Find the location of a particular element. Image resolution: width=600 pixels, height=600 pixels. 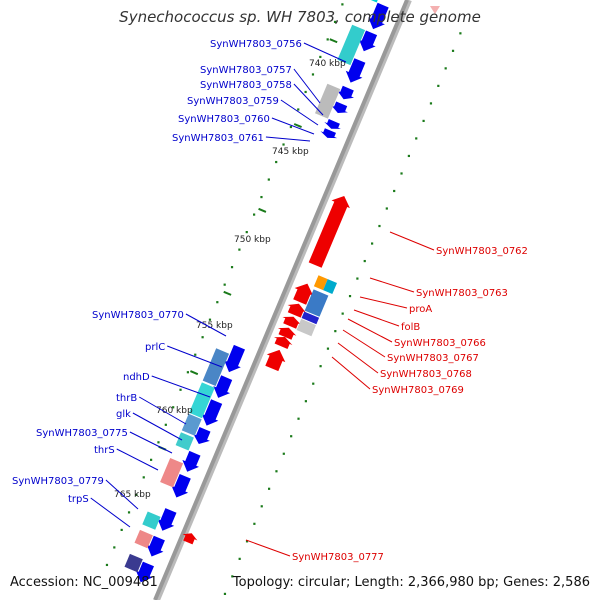

forward-gene-label: SynWH7803_0775 is located at coordinates (82, 433).